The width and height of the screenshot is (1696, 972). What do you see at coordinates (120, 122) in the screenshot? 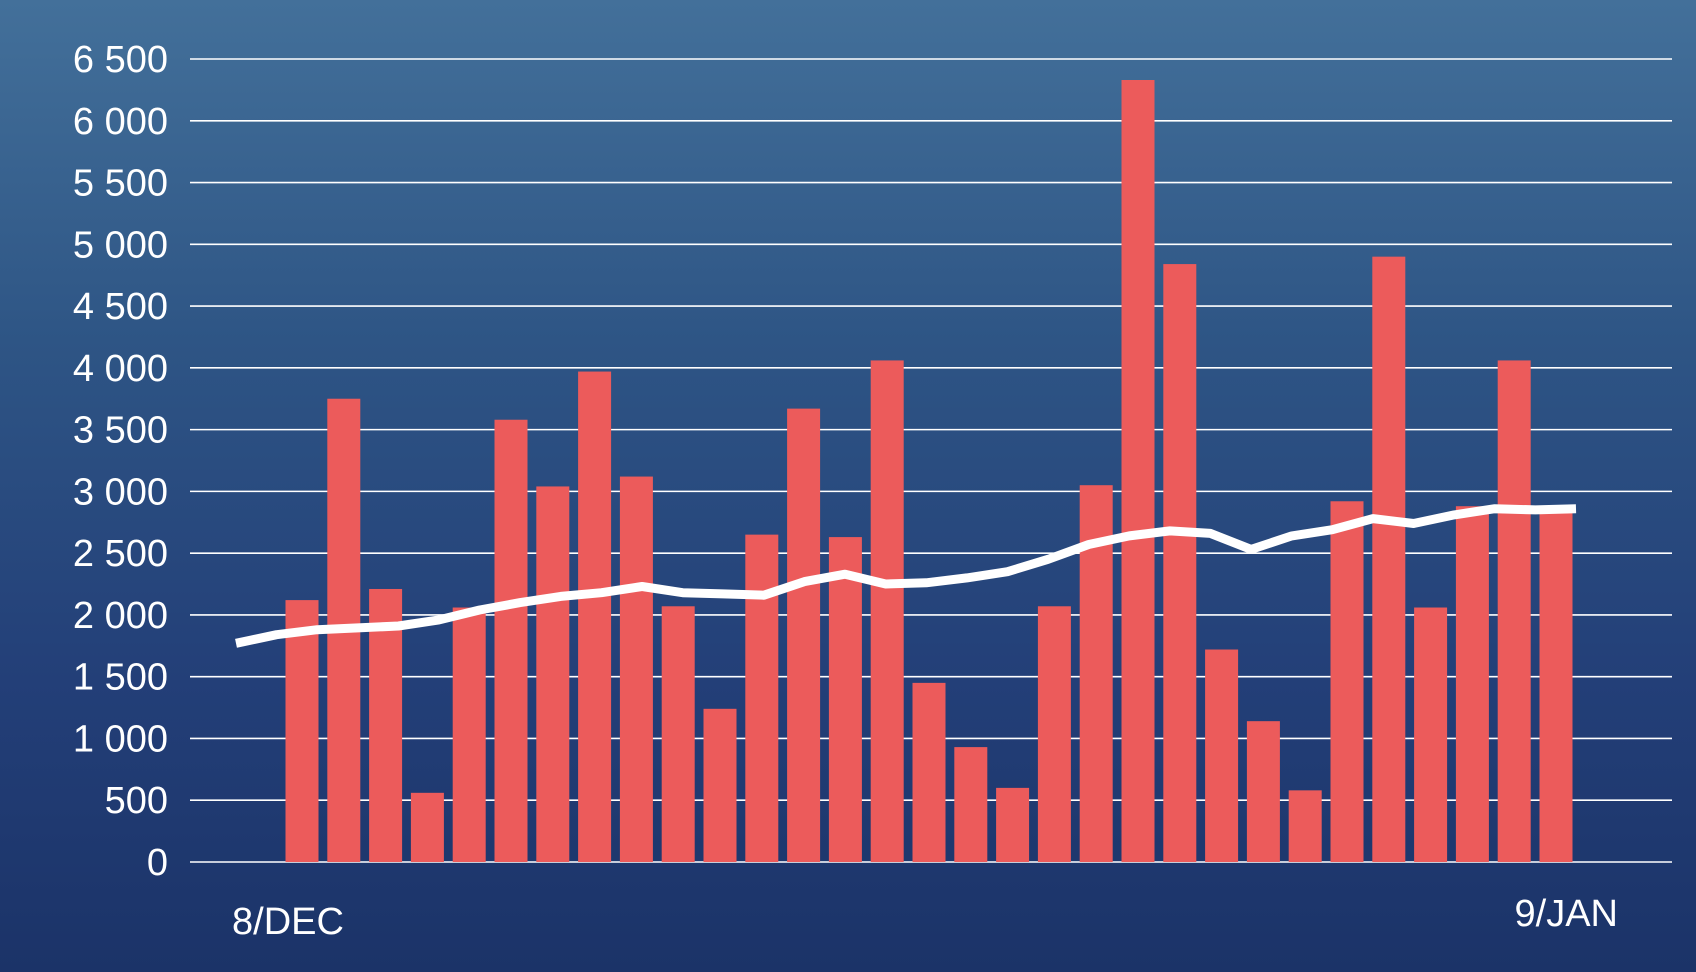
I see `y-tick-label: 6 000` at bounding box center [120, 122].